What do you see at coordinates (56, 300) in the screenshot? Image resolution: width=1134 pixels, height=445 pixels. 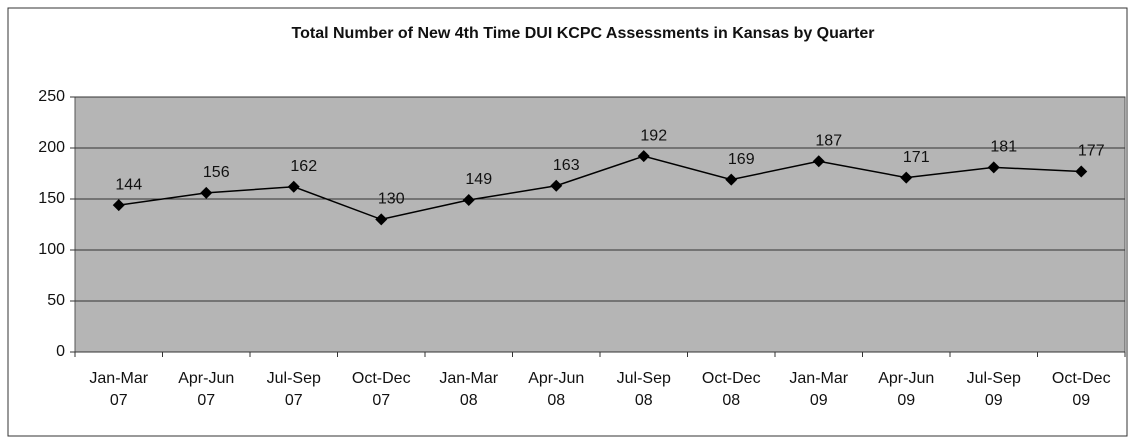 I see `y-tick-label: 50` at bounding box center [56, 300].